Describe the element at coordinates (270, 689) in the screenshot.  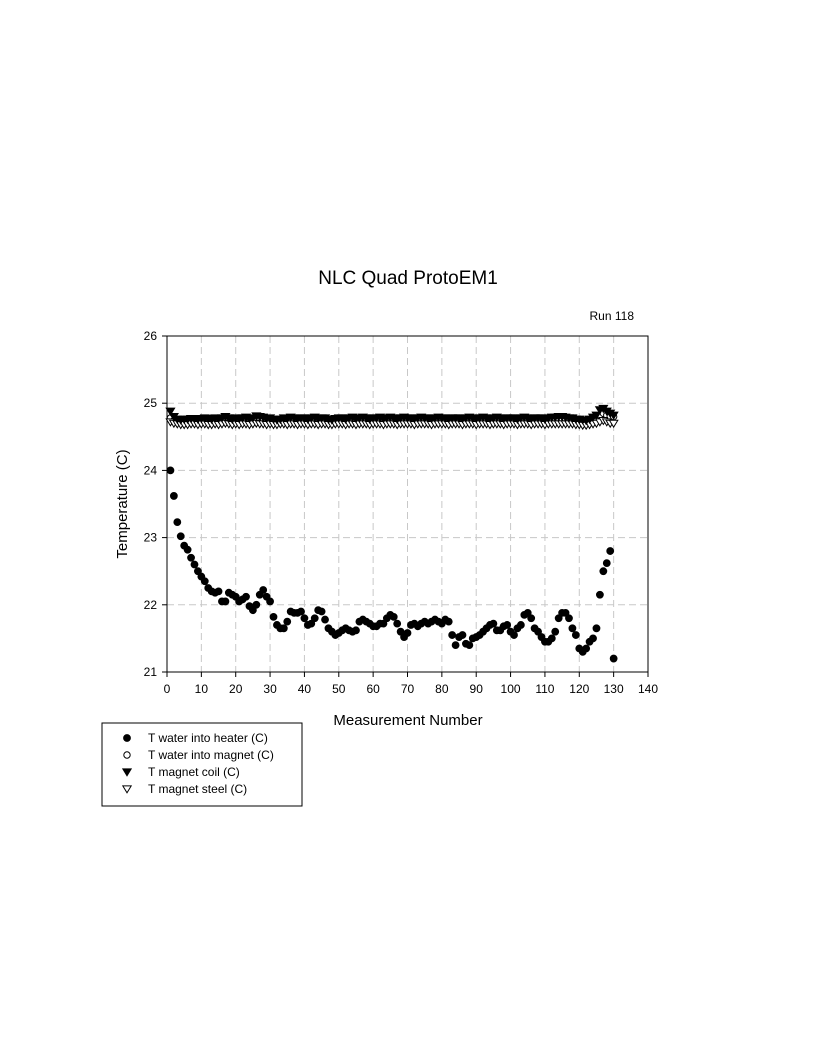
I see `x-tick-label: 30` at that location.